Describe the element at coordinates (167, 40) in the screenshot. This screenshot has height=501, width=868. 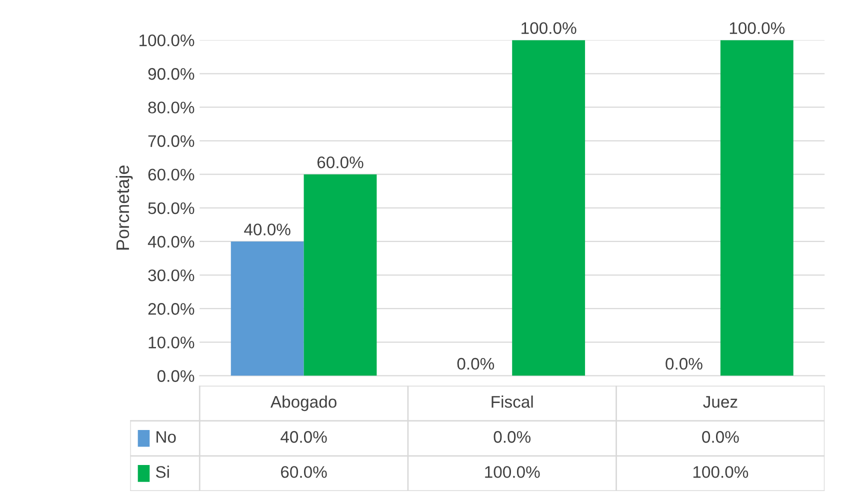
I see `y-tick-label: 100.0%` at that location.